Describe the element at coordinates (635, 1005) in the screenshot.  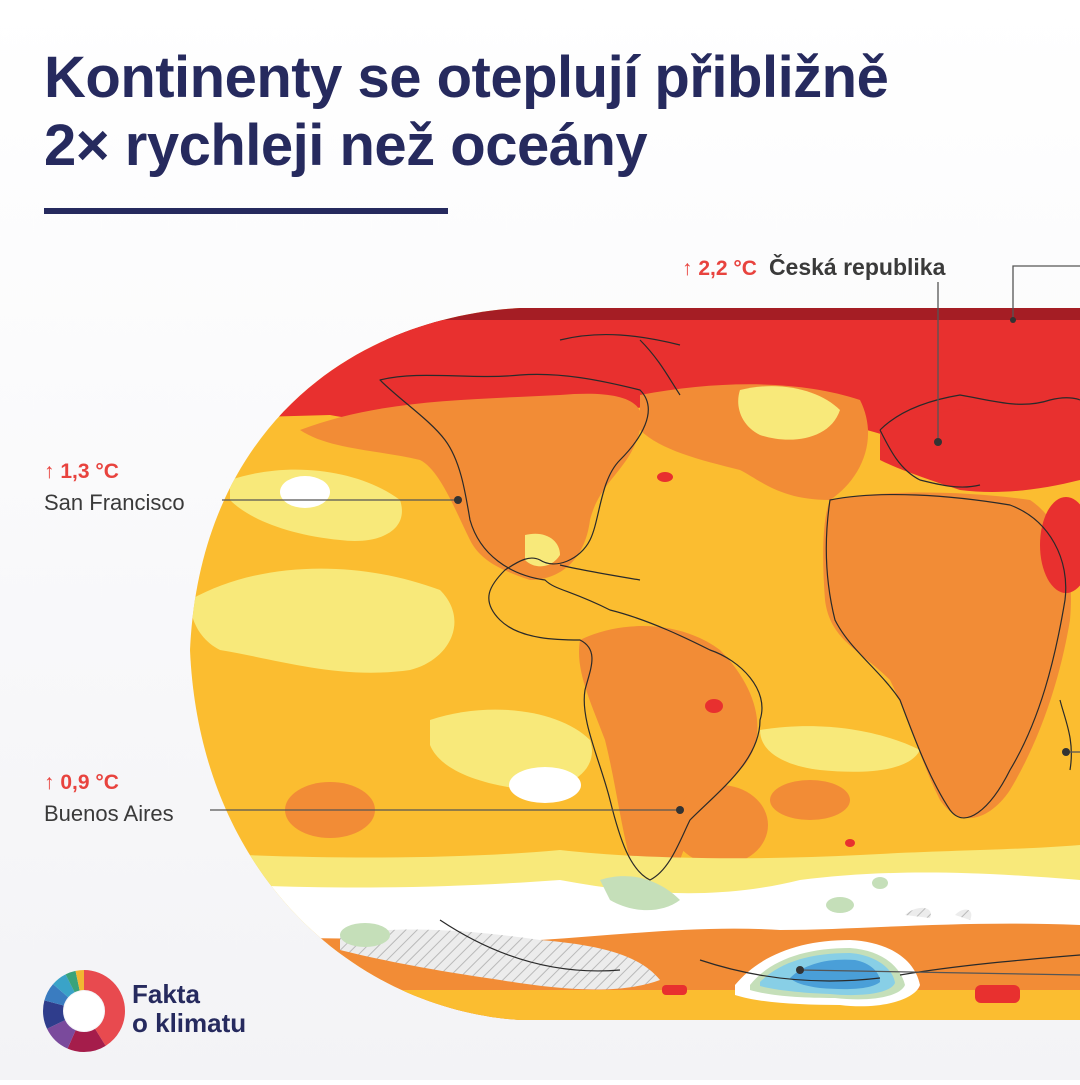
I see `antarctic-coast-amber` at that location.